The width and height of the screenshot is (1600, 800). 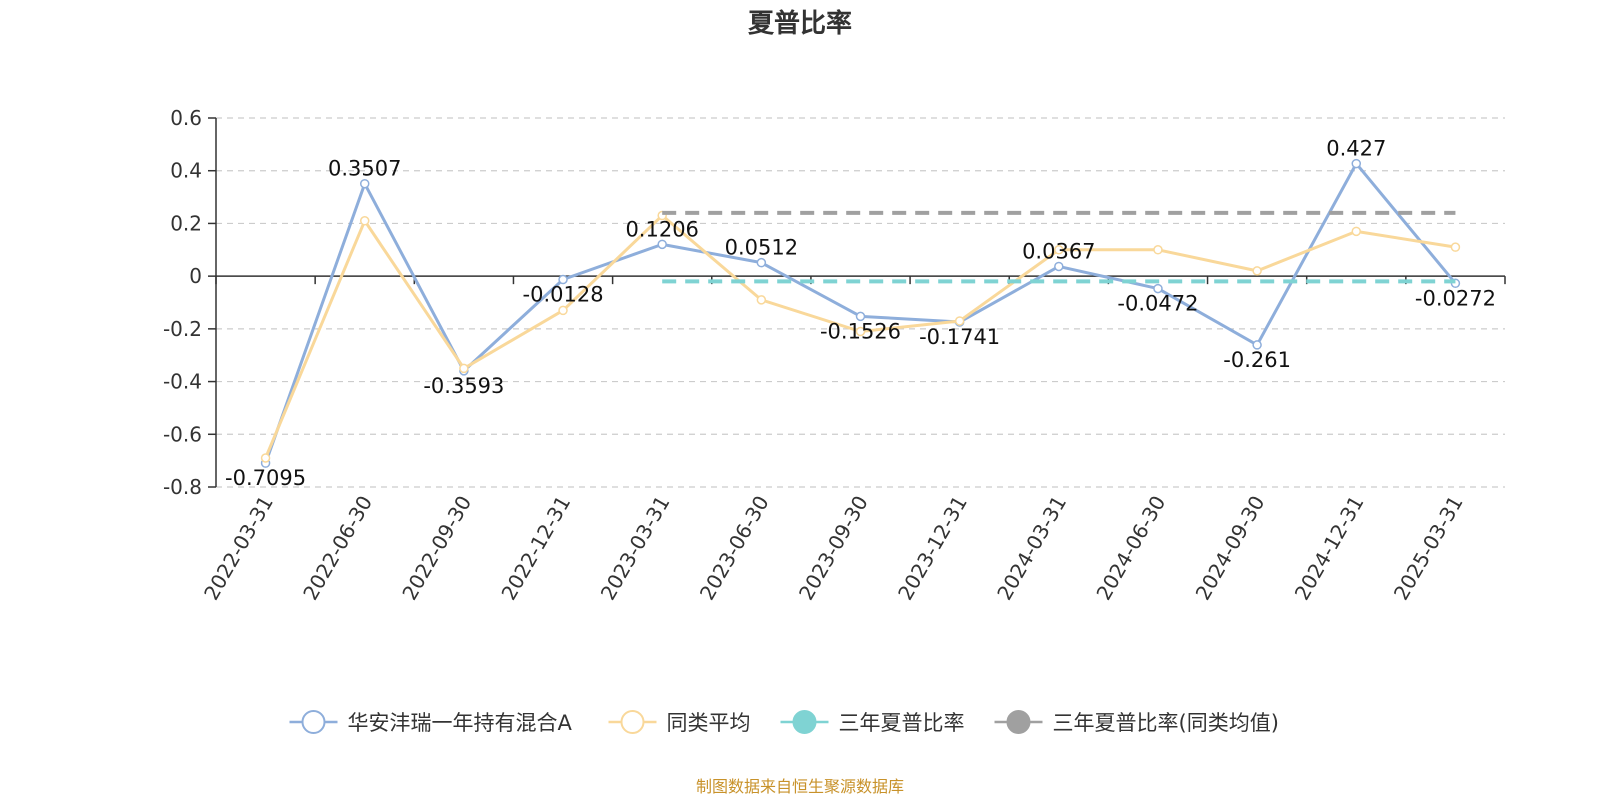 I want to click on y-tick-label: -0.2, so click(x=182, y=329).